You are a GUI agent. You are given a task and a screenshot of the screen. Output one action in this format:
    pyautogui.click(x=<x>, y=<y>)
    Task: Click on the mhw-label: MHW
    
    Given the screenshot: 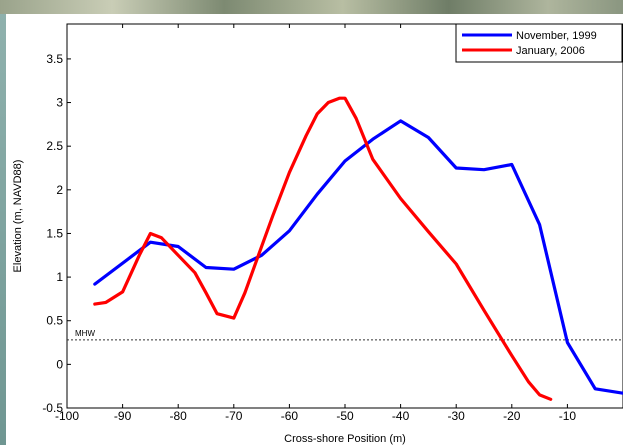 What is the action you would take?
    pyautogui.click(x=85, y=333)
    